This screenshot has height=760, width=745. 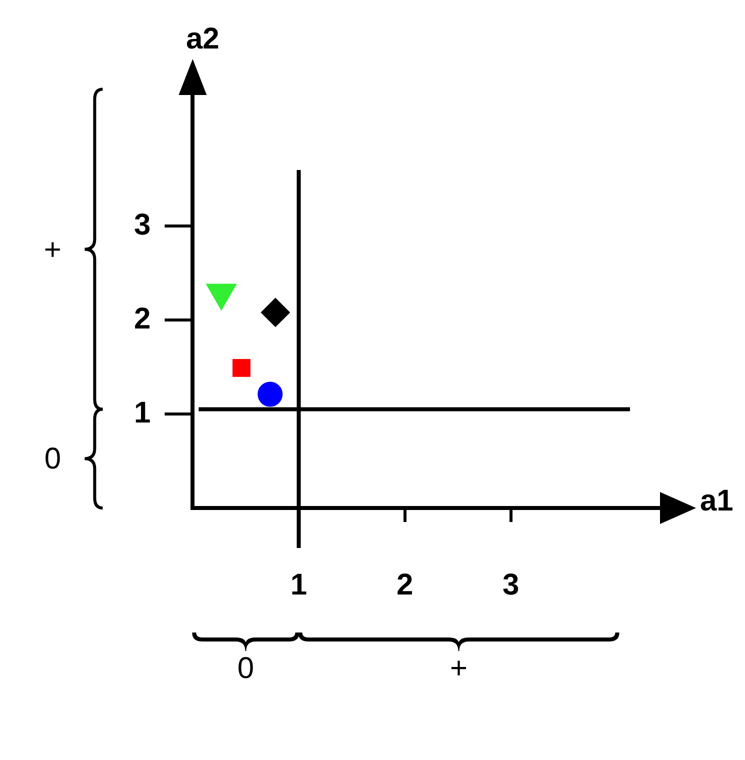 What do you see at coordinates (405, 585) in the screenshot?
I see `x-tick-label: 2` at bounding box center [405, 585].